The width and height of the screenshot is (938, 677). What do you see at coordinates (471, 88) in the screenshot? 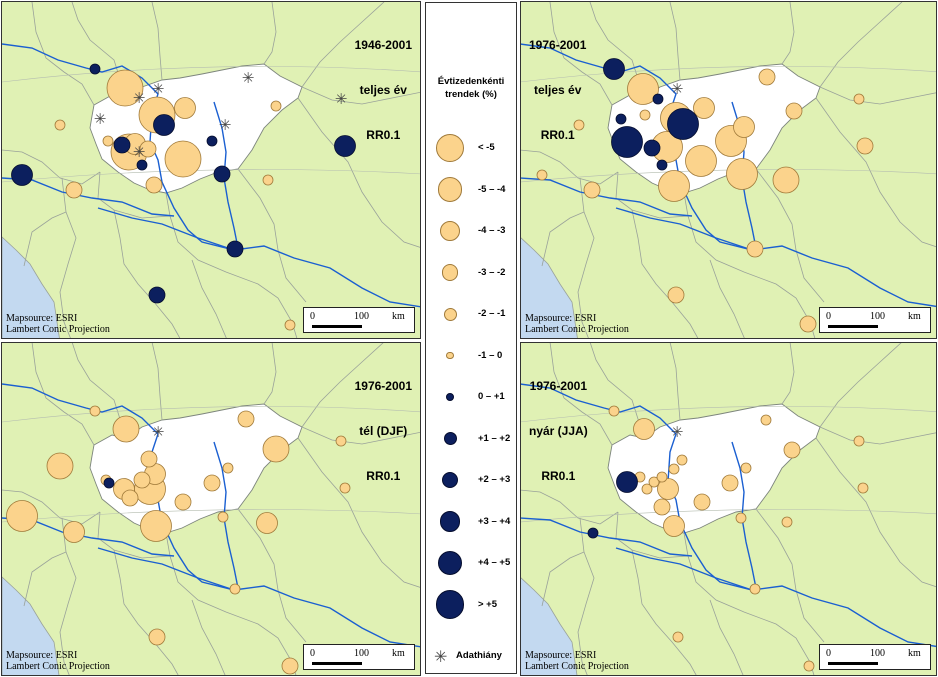
I see `legend-title: Évtizedenkénti trendek (%)` at bounding box center [471, 88].